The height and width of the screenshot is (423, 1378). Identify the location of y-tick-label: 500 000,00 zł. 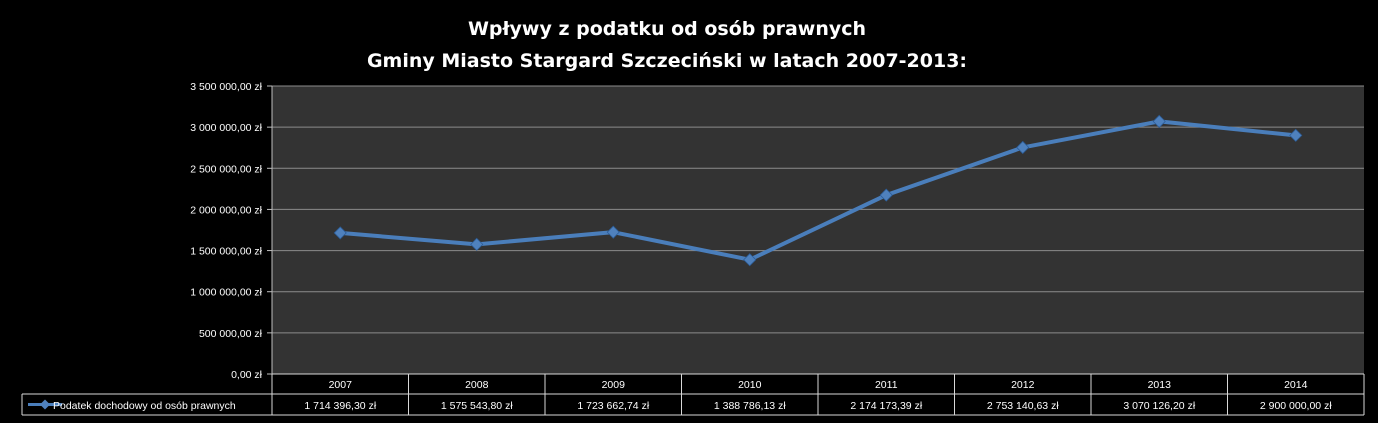
(231, 334).